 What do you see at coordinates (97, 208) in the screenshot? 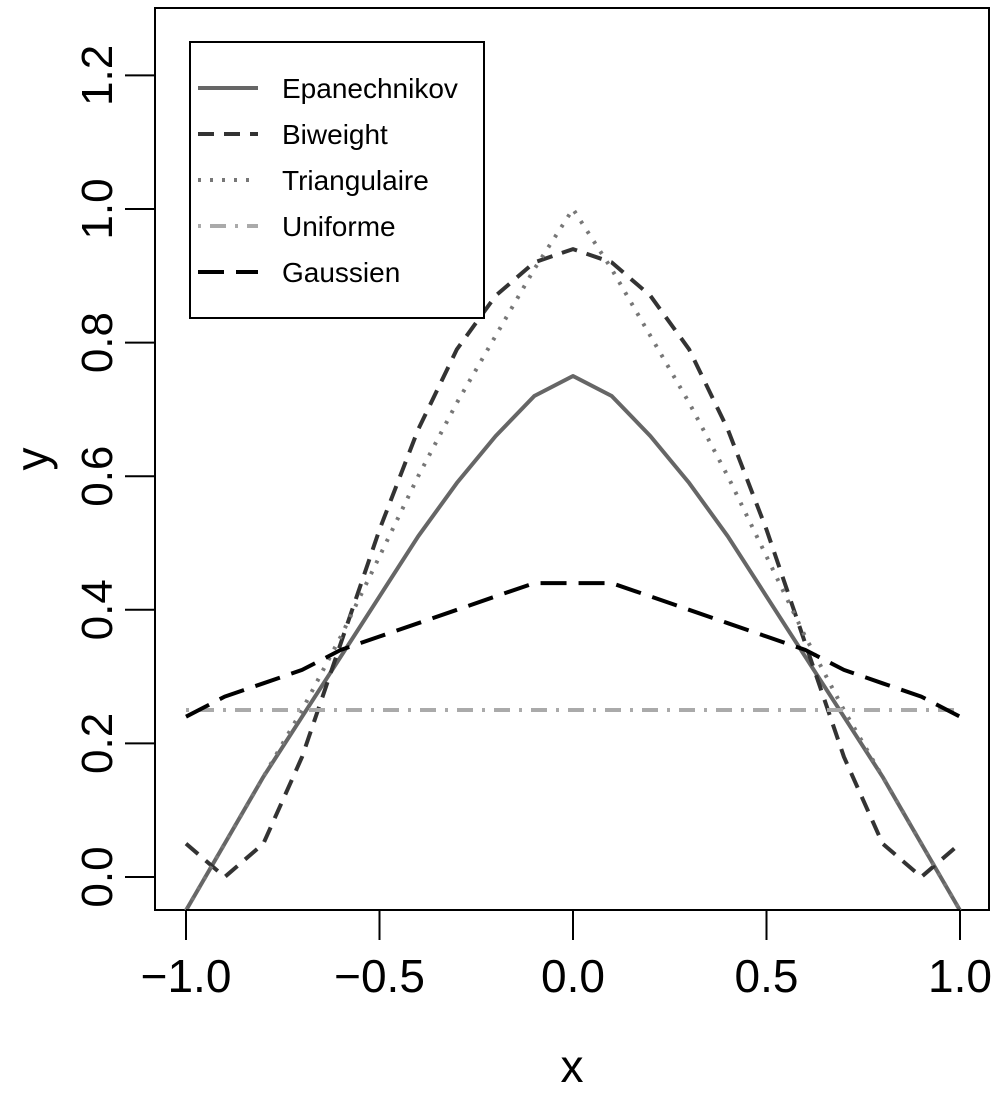
I see `y-tick-label: 1.0` at bounding box center [97, 208].